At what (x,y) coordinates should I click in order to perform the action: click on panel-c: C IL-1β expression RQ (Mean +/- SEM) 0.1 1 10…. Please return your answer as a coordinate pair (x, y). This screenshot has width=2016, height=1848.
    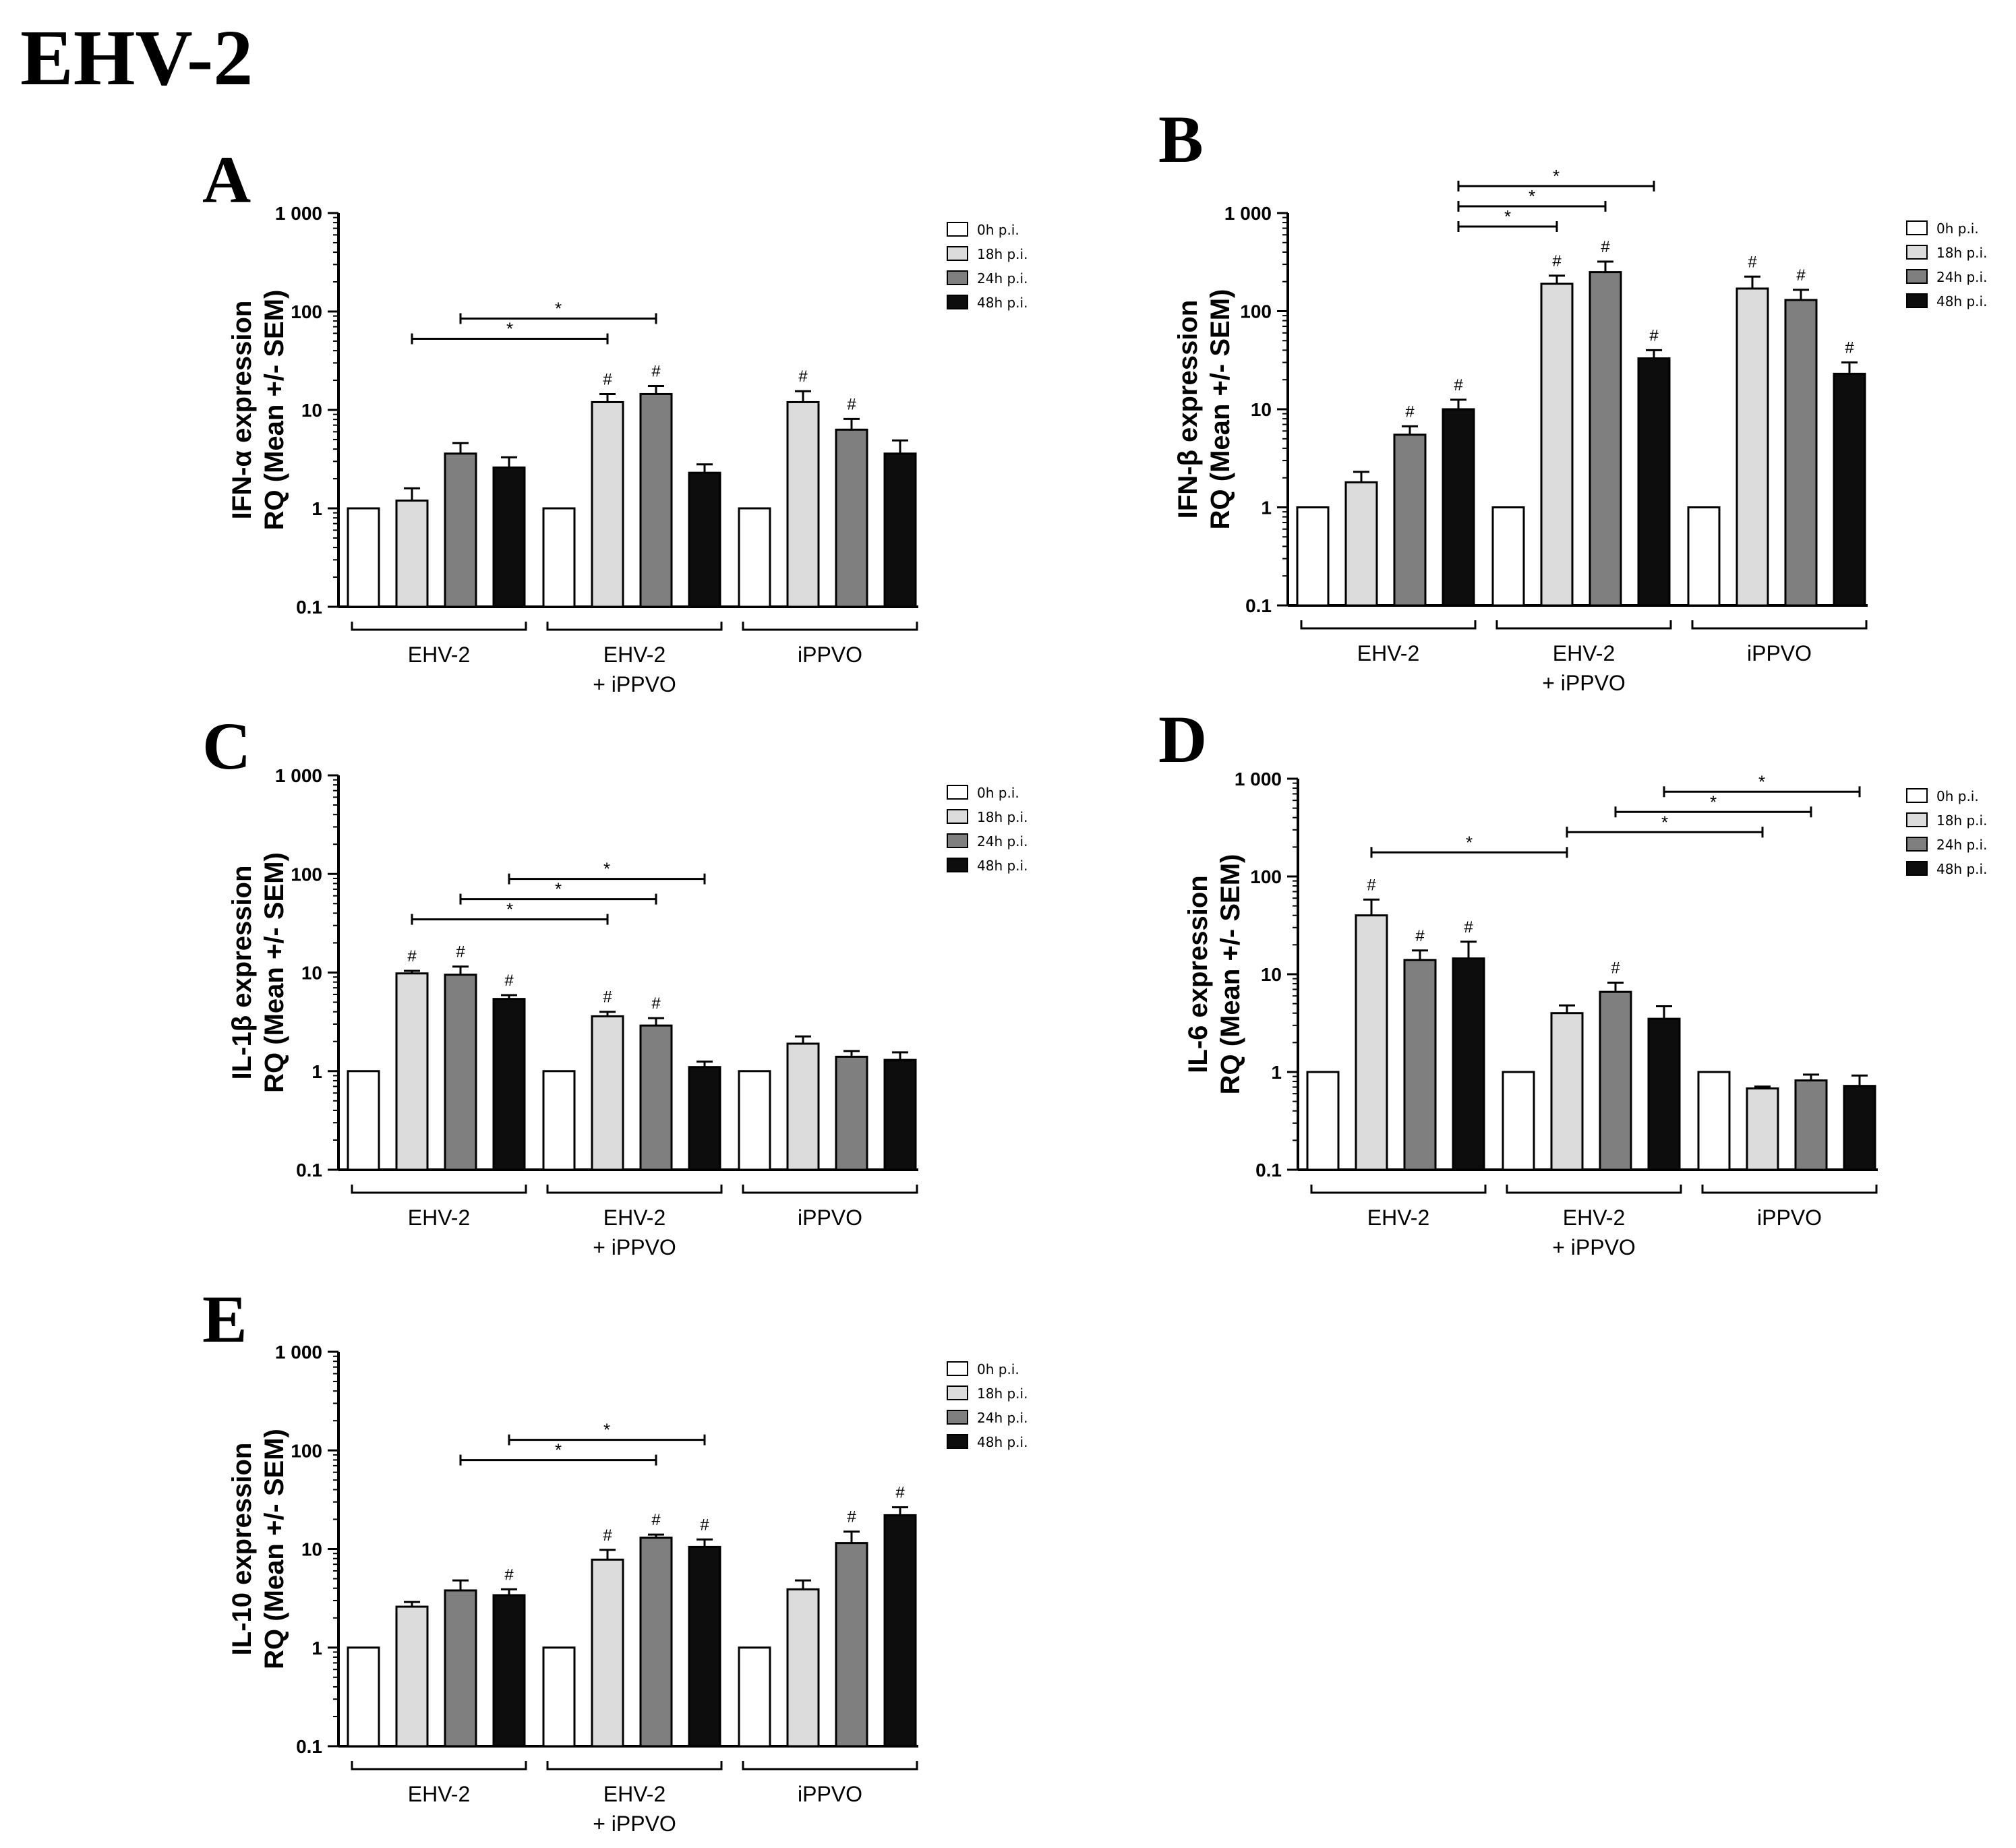
    Looking at the image, I should click on (615, 984).